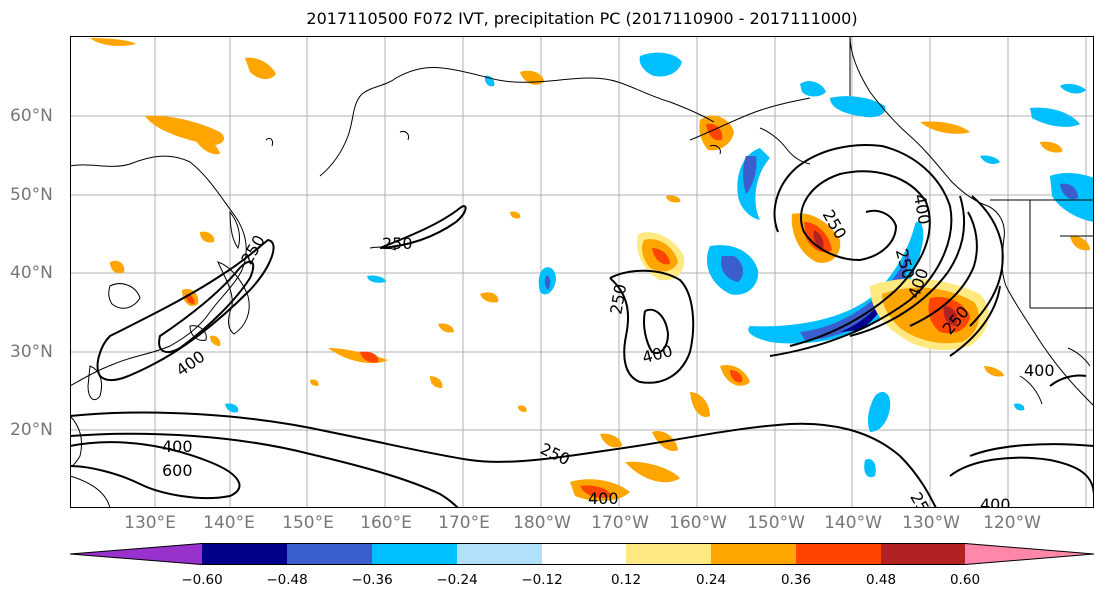 The height and width of the screenshot is (601, 1105). Describe the element at coordinates (31, 195) in the screenshot. I see `lat-label-50n: 50°N` at that location.